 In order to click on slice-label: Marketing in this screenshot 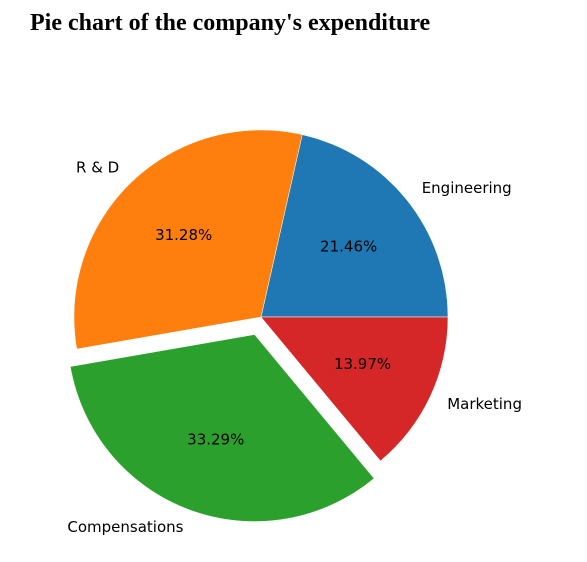, I will do `click(484, 404)`.